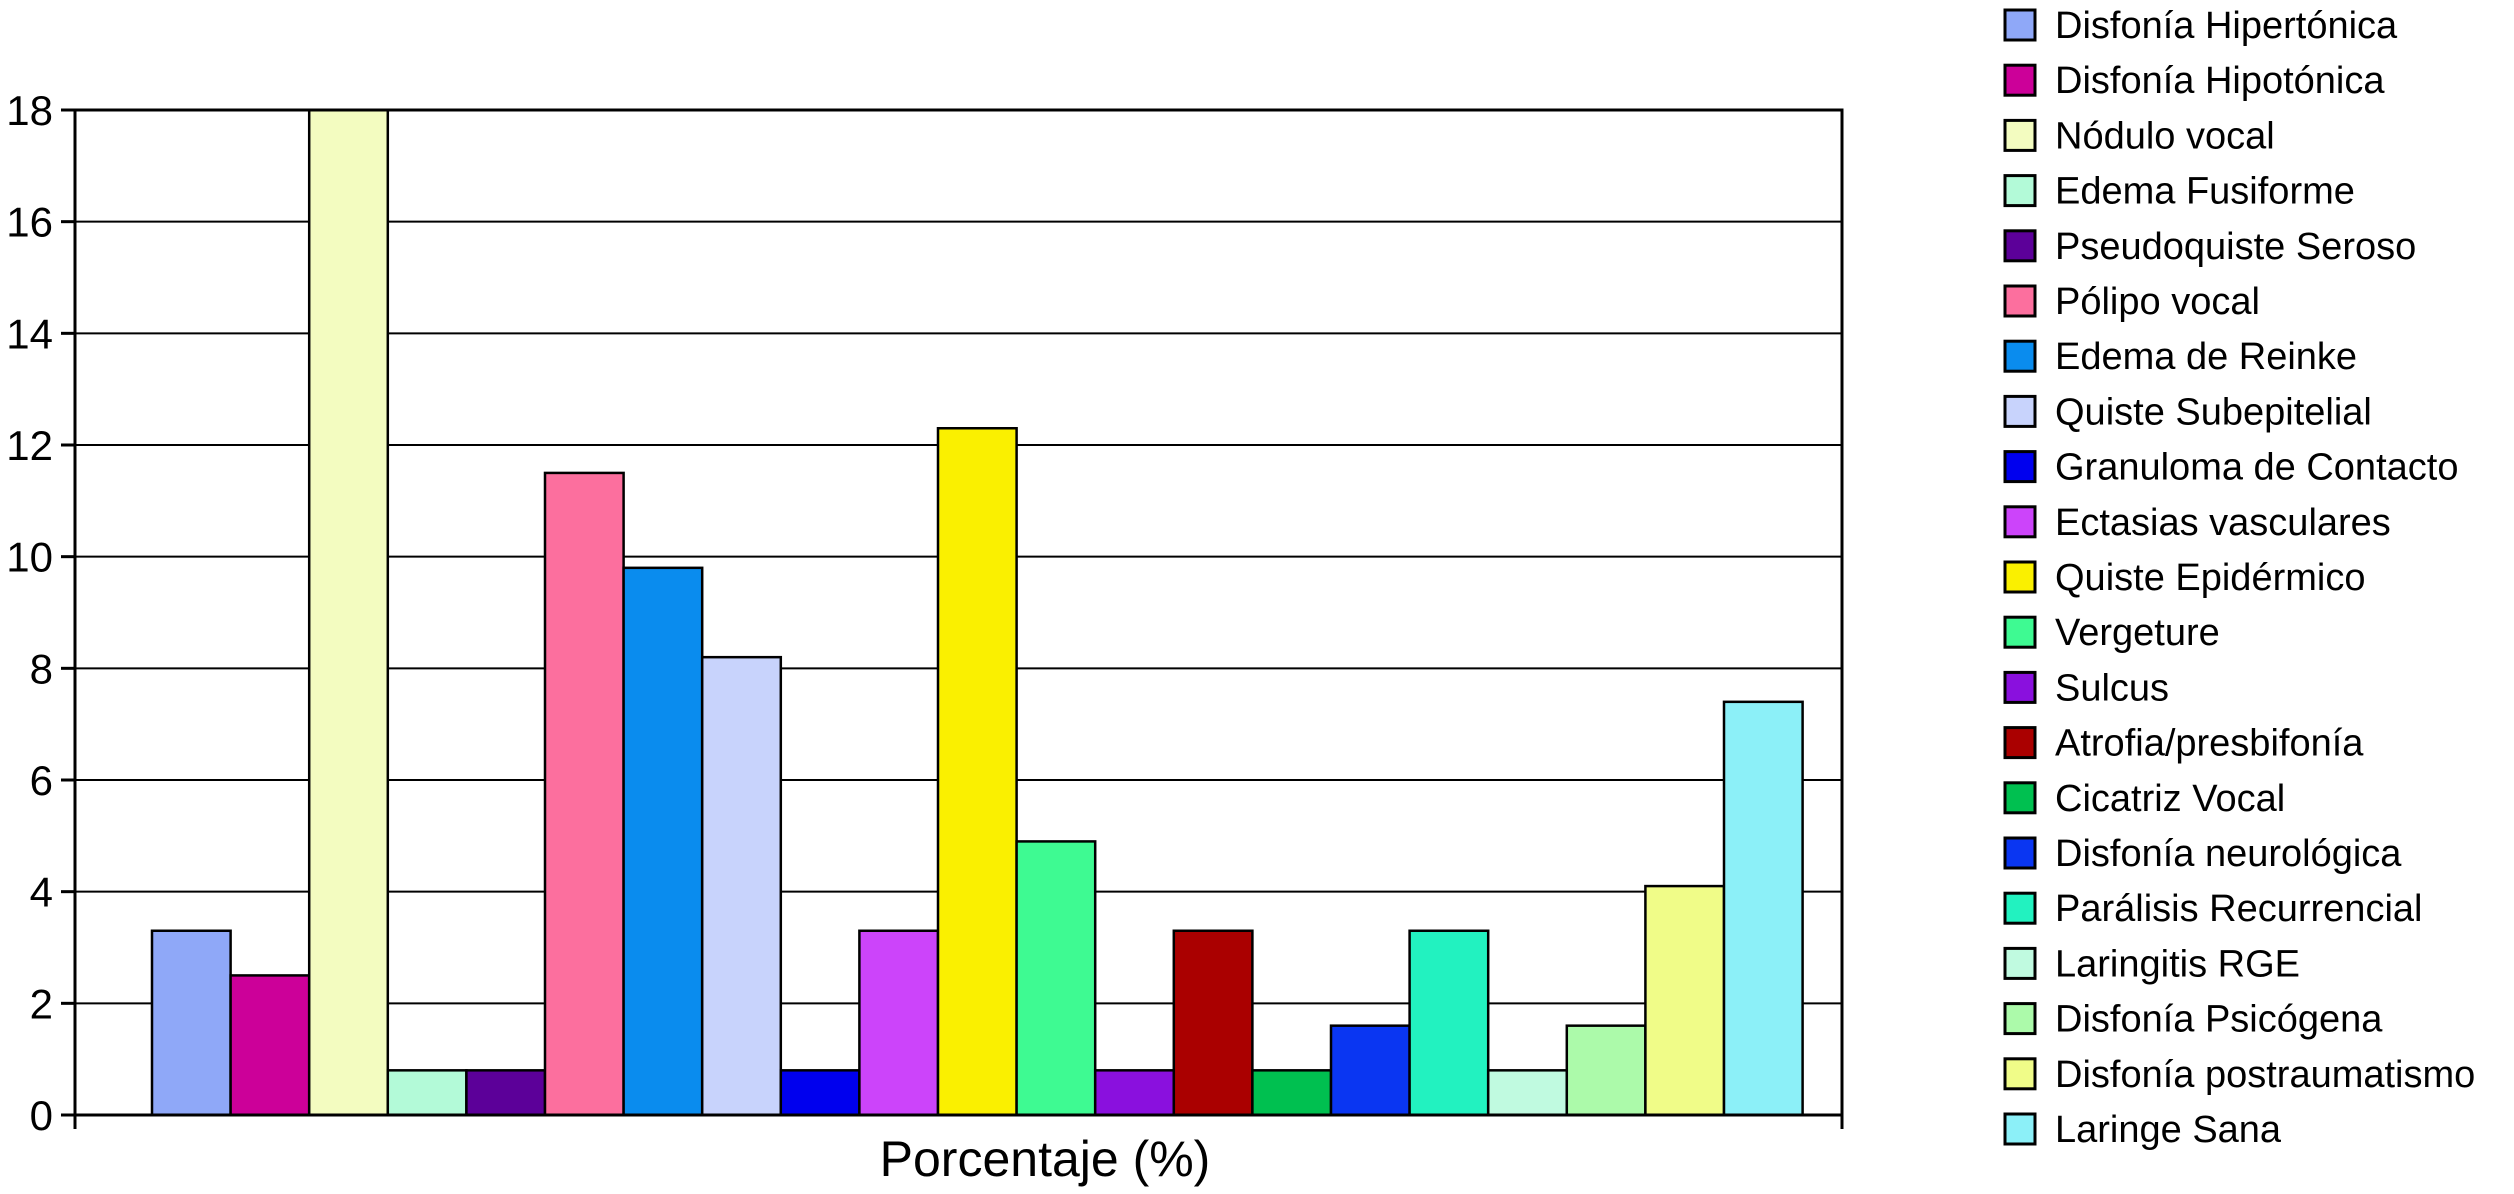 This screenshot has width=2514, height=1194. I want to click on y-tick-label: 14, so click(29, 333).